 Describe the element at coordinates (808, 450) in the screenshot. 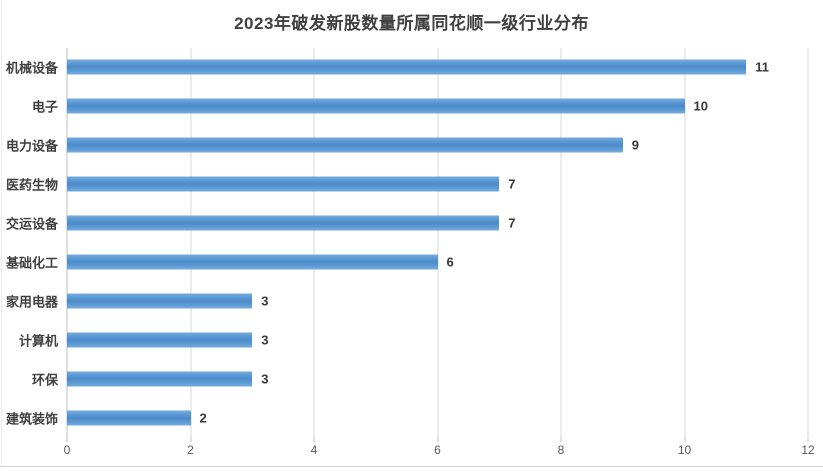

I see `x-tick-label: 12` at that location.